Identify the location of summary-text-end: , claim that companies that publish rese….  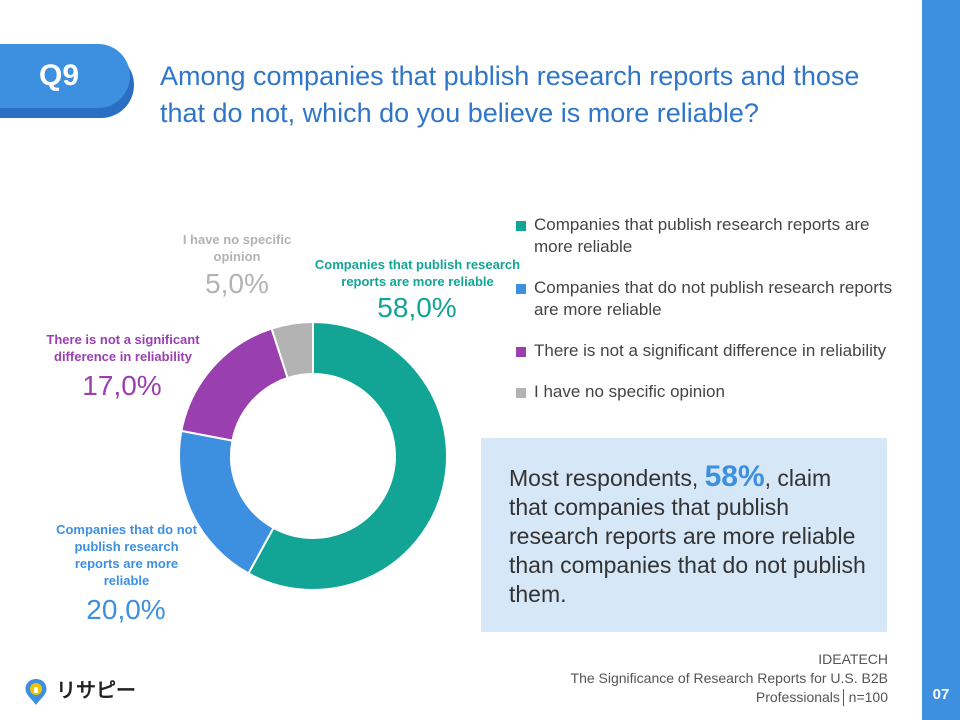
(687, 536).